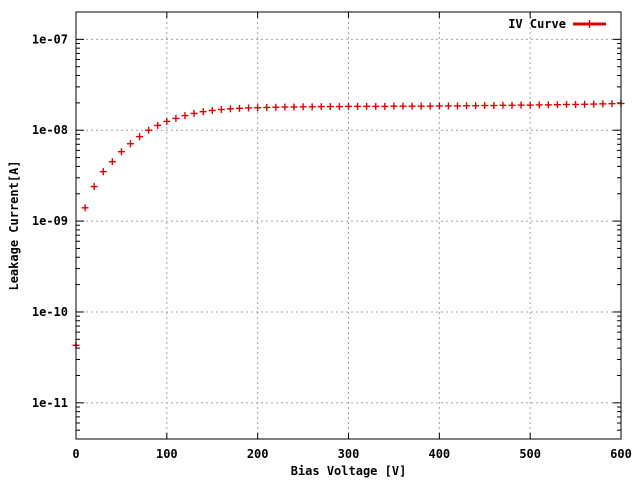 The height and width of the screenshot is (480, 640). I want to click on y-tick-label: 1e-07, so click(50, 39).